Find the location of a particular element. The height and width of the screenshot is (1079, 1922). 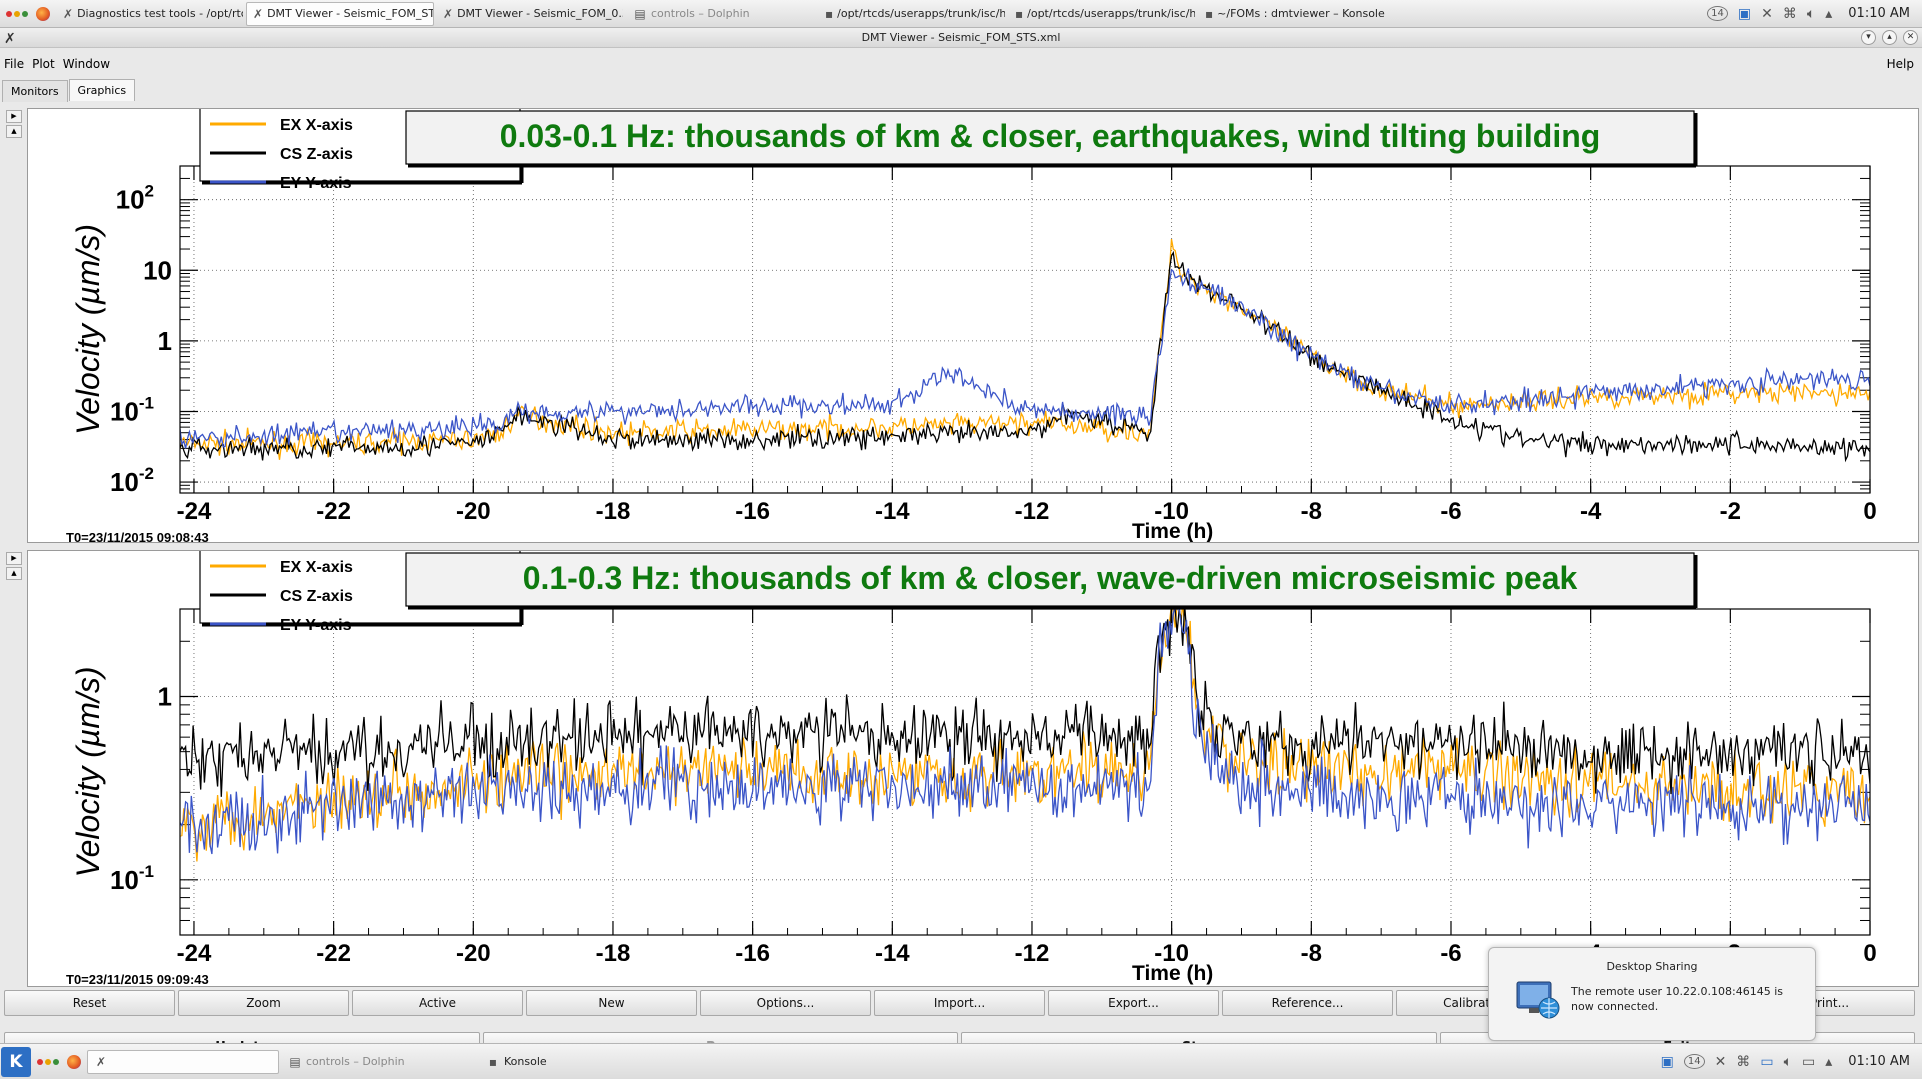

taskbar-task: ✗ DMT Viewer - Seismic_FOM_0.3-3 is located at coordinates (530, 14).